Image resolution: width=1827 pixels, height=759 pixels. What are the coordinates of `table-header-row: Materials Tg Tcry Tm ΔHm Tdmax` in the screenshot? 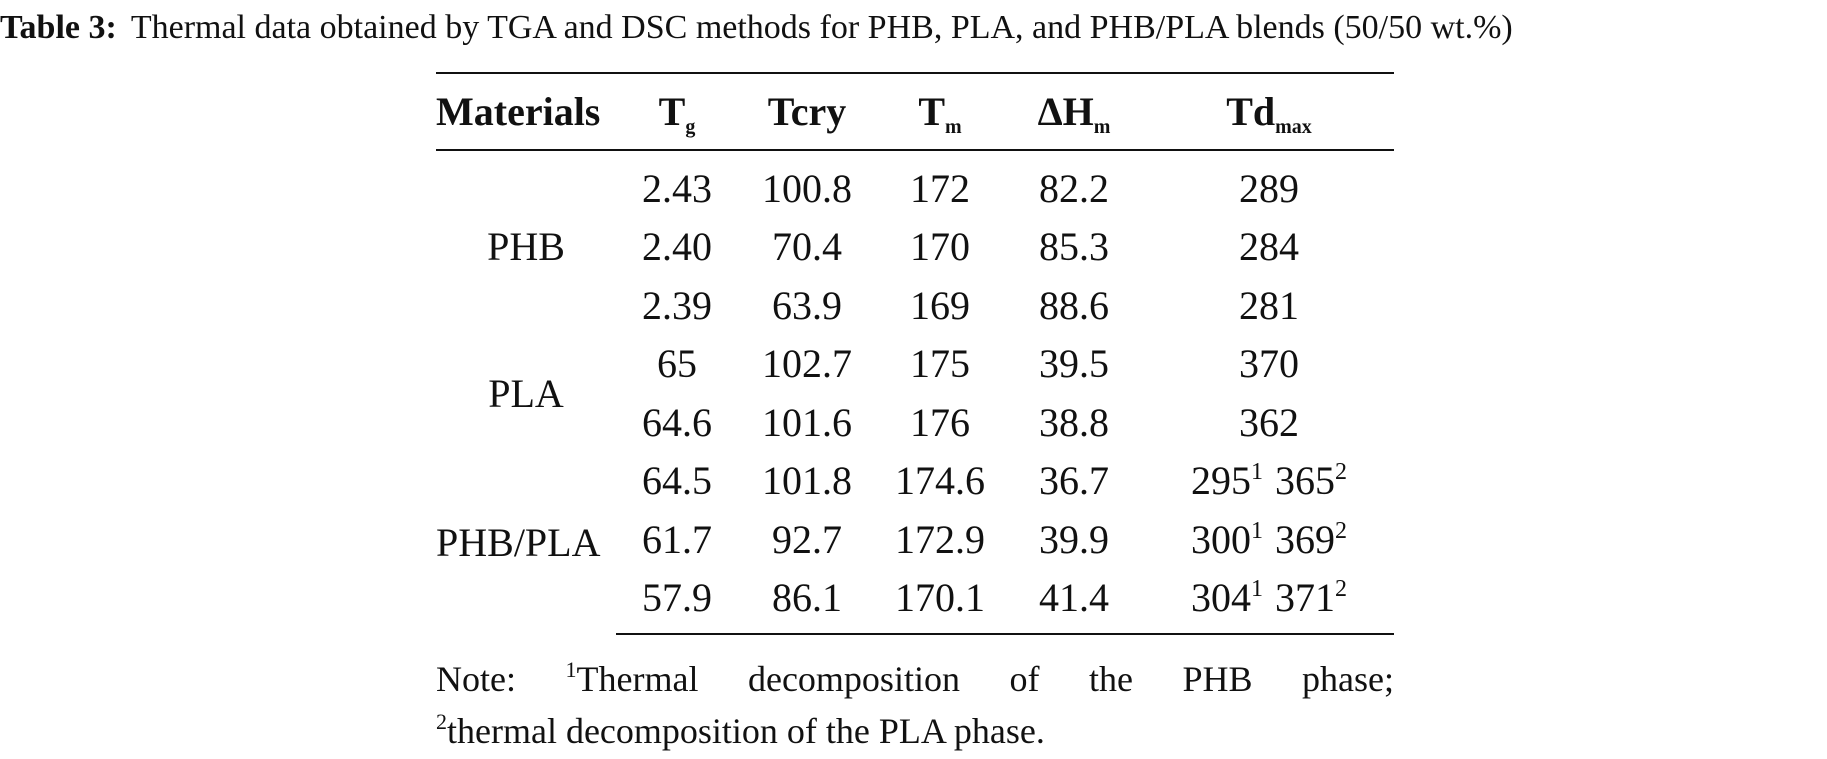 It's located at (915, 111).